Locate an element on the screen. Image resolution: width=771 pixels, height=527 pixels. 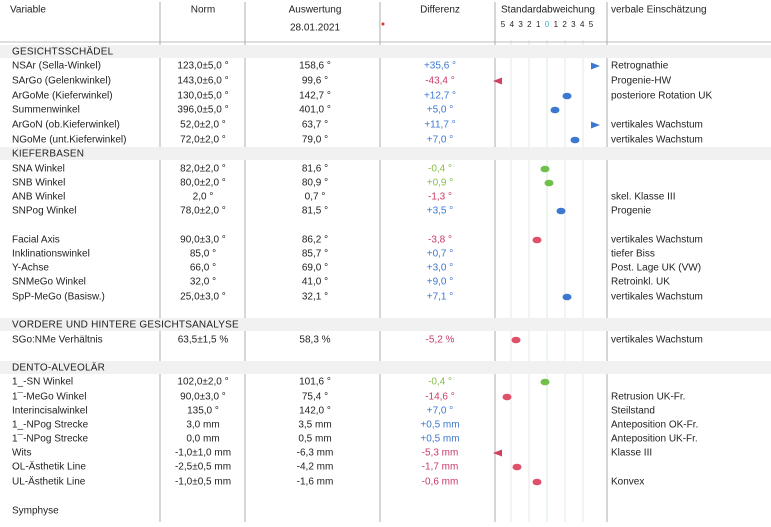
column-header: Standardabweichung is located at coordinates (548, 10).